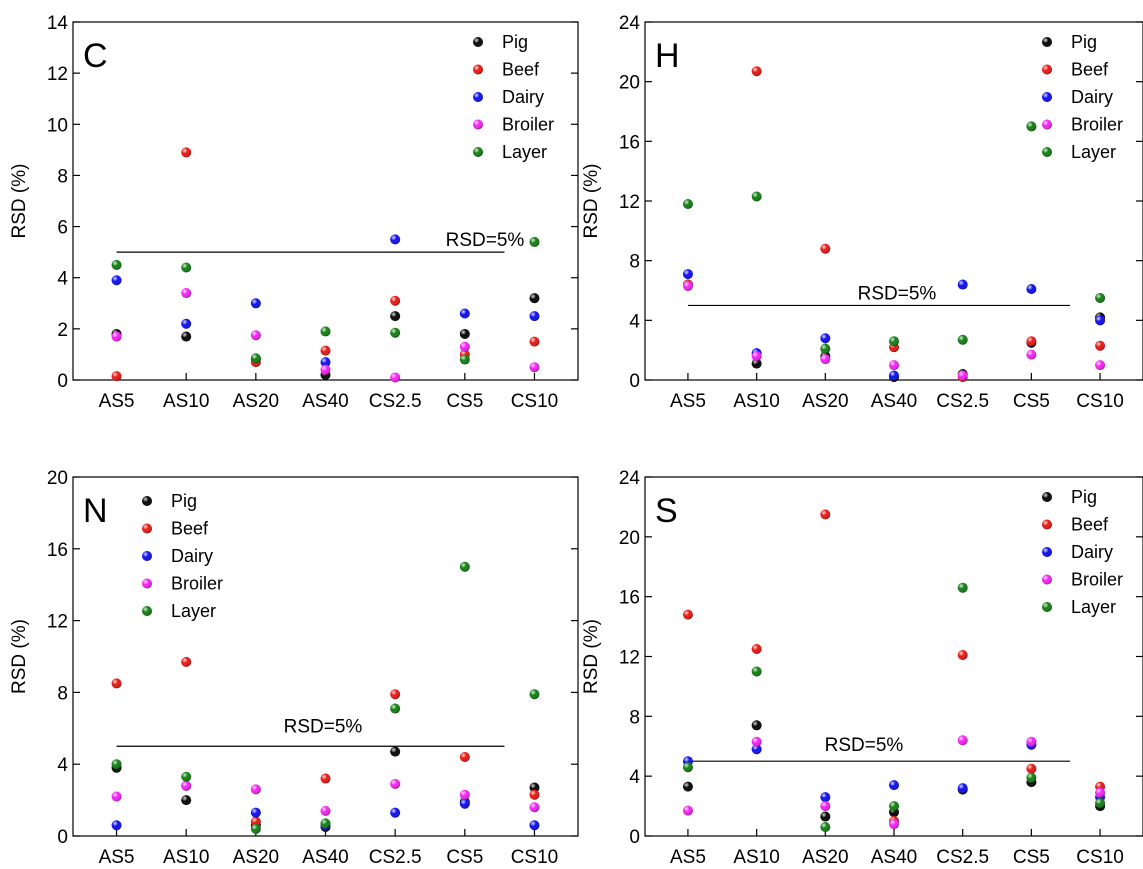 The height and width of the screenshot is (869, 1143). Describe the element at coordinates (323, 726) in the screenshot. I see `reference-line-label: RSD=5%` at that location.